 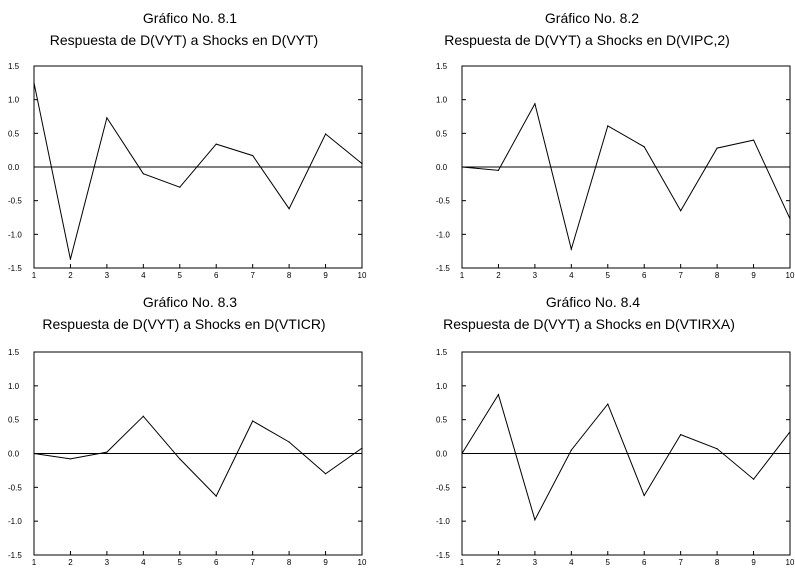 I want to click on chart-number: Gráfico No. 8.4, so click(x=593, y=302).